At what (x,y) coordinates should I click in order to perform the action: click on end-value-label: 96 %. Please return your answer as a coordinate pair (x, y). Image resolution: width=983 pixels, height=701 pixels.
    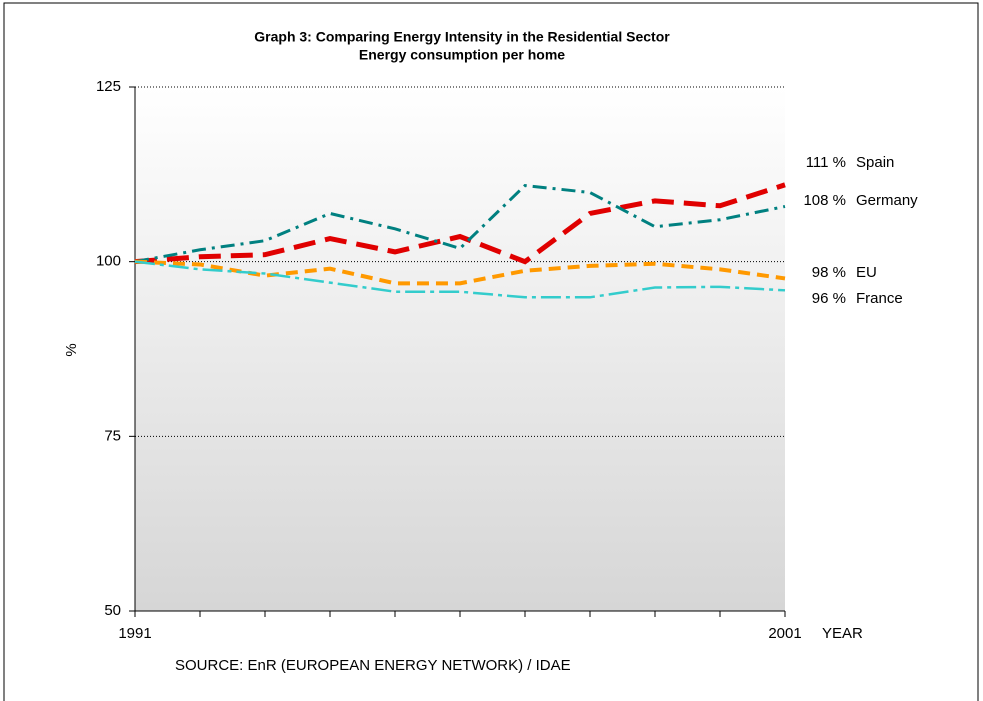
    Looking at the image, I should click on (829, 298).